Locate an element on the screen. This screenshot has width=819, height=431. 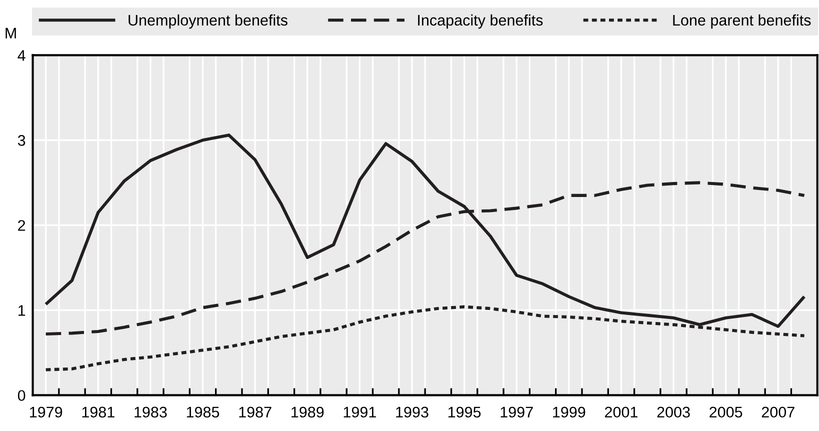
x-tick-label: 1979 is located at coordinates (46, 412).